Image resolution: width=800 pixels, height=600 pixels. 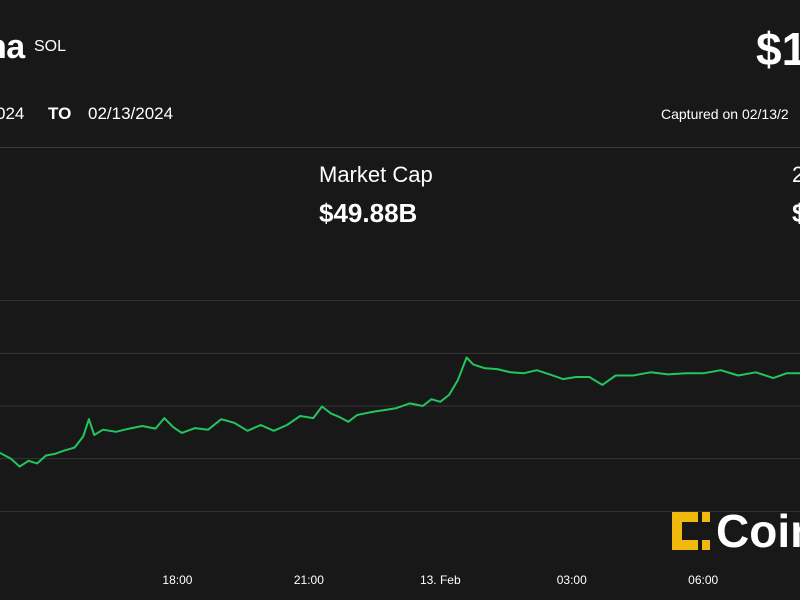 What do you see at coordinates (376, 174) in the screenshot?
I see `market-cap-label: Market Cap` at bounding box center [376, 174].